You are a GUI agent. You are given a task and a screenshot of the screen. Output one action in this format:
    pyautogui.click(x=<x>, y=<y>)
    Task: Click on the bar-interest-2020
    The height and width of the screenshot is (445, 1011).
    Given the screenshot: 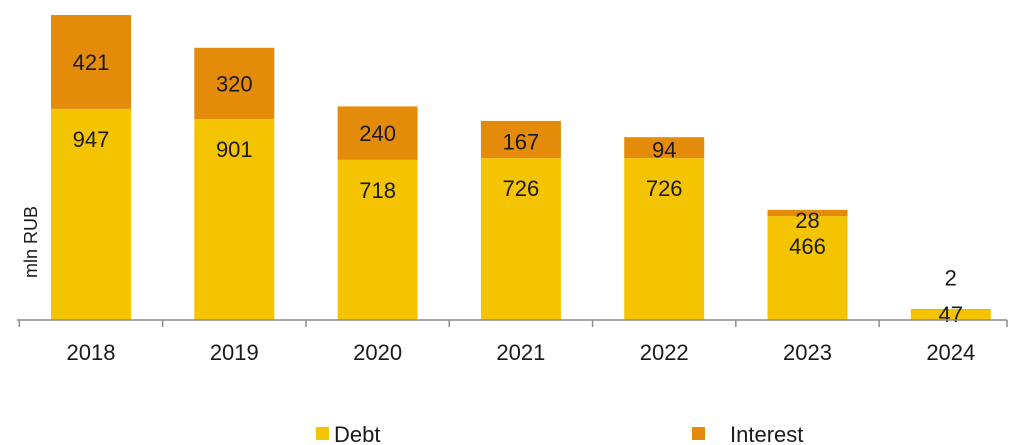 What is the action you would take?
    pyautogui.click(x=377, y=133)
    